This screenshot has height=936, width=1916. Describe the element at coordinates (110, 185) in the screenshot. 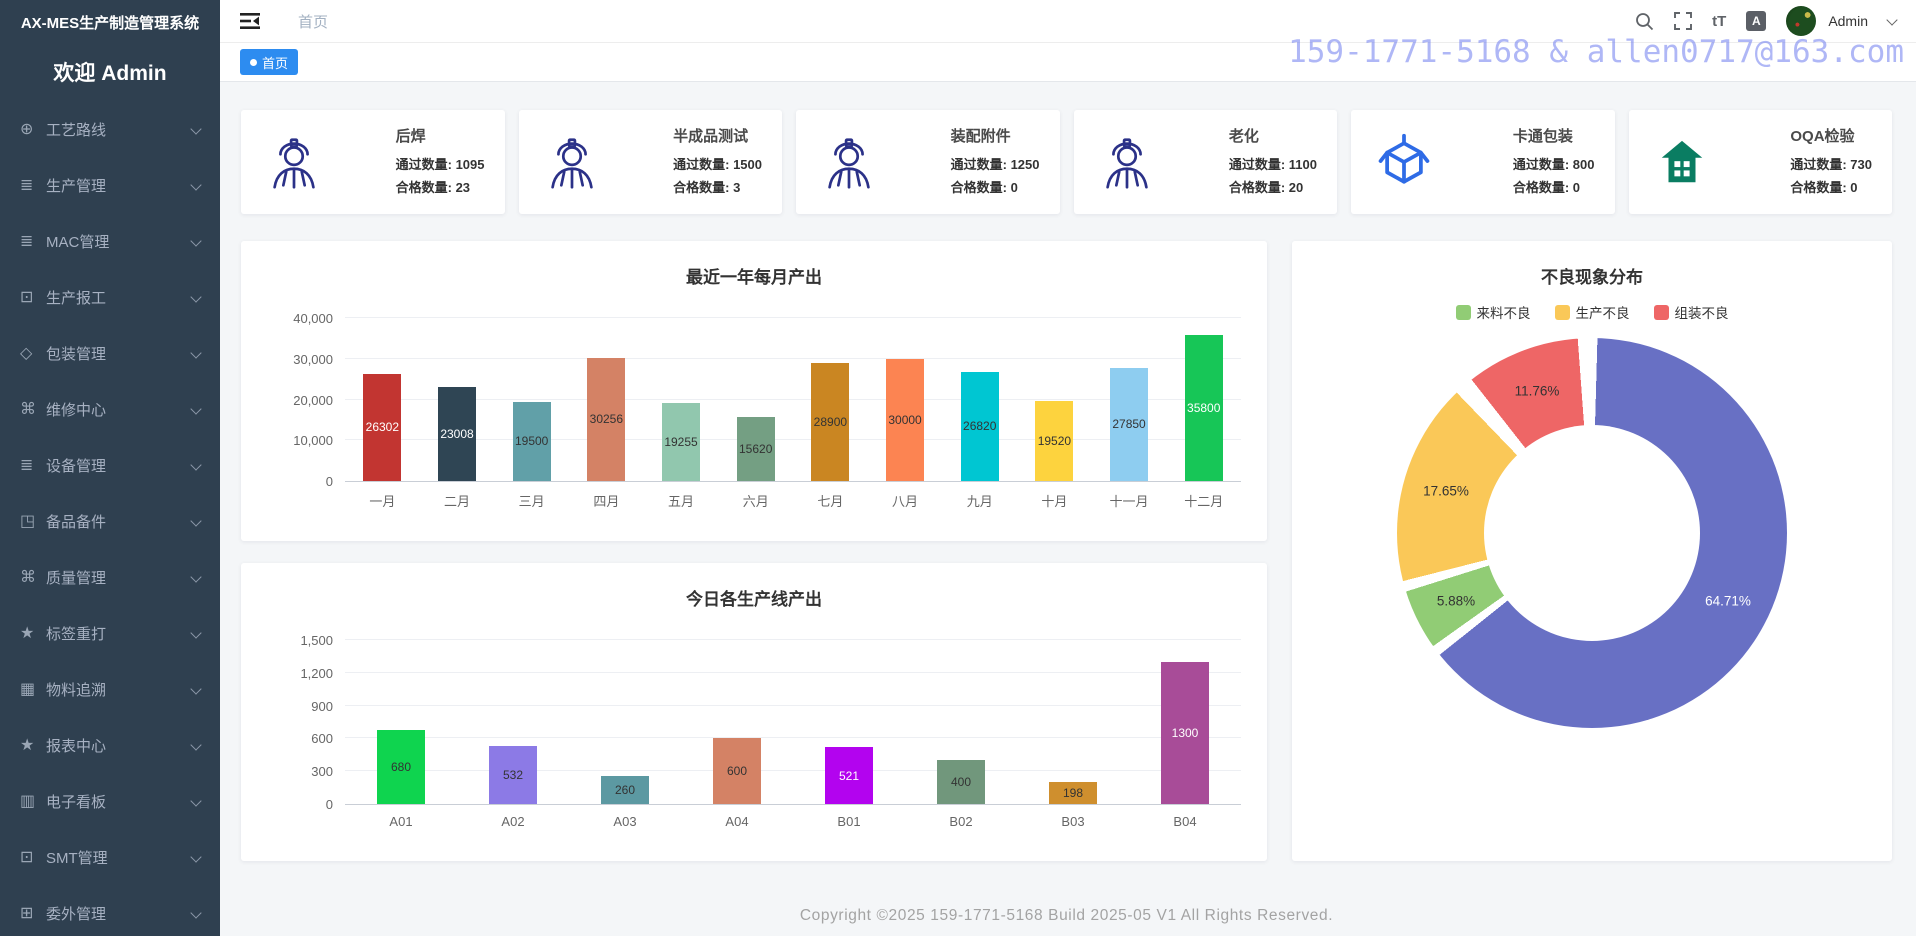

I see `sidebar-item-production-mgmt: ≣ 生产管理` at that location.